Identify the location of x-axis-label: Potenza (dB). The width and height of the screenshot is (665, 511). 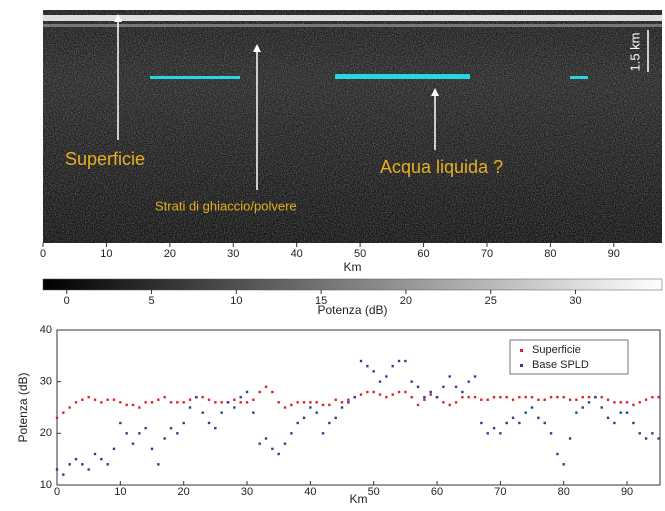
(352, 310).